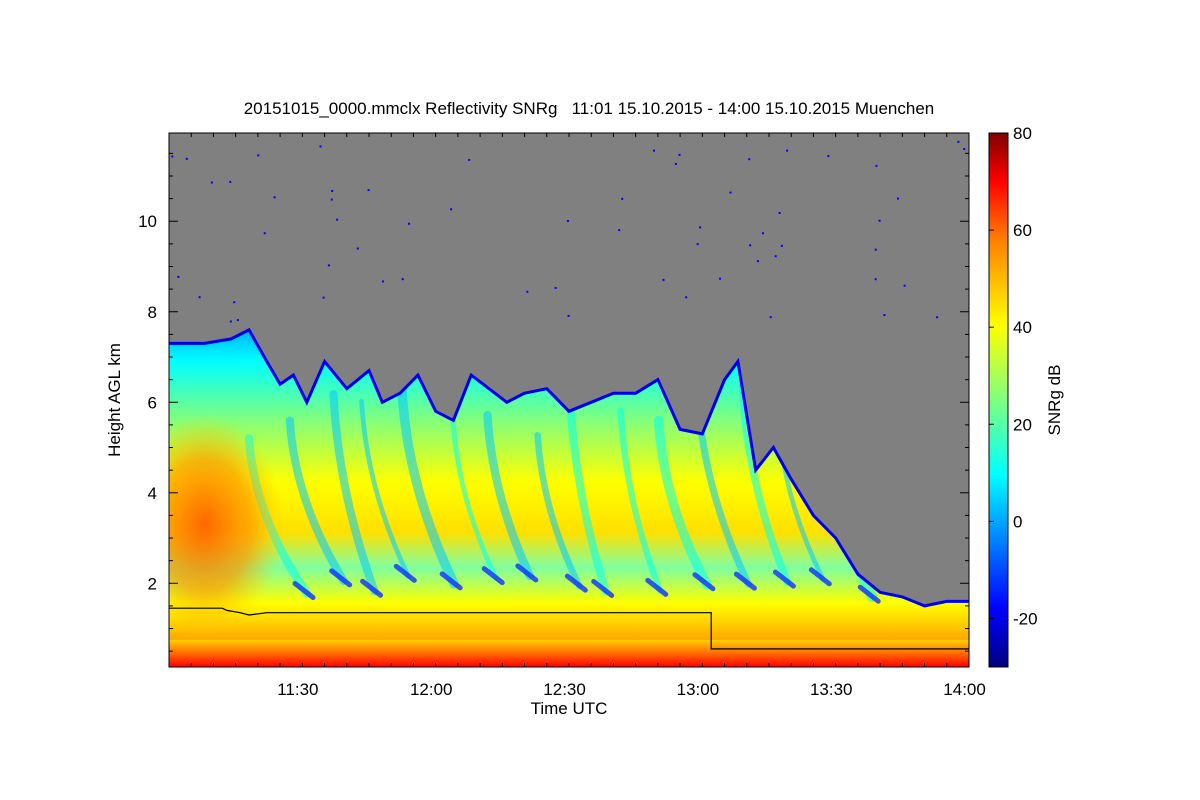 The height and width of the screenshot is (800, 1200). What do you see at coordinates (114, 400) in the screenshot?
I see `y-axis-label: Height AGL km` at bounding box center [114, 400].